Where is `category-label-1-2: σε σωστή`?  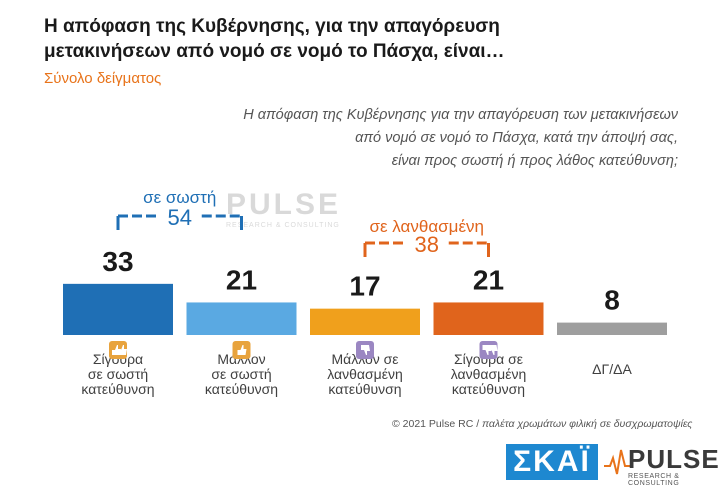
category-label-1-2: σε σωστή is located at coordinates (118, 374).